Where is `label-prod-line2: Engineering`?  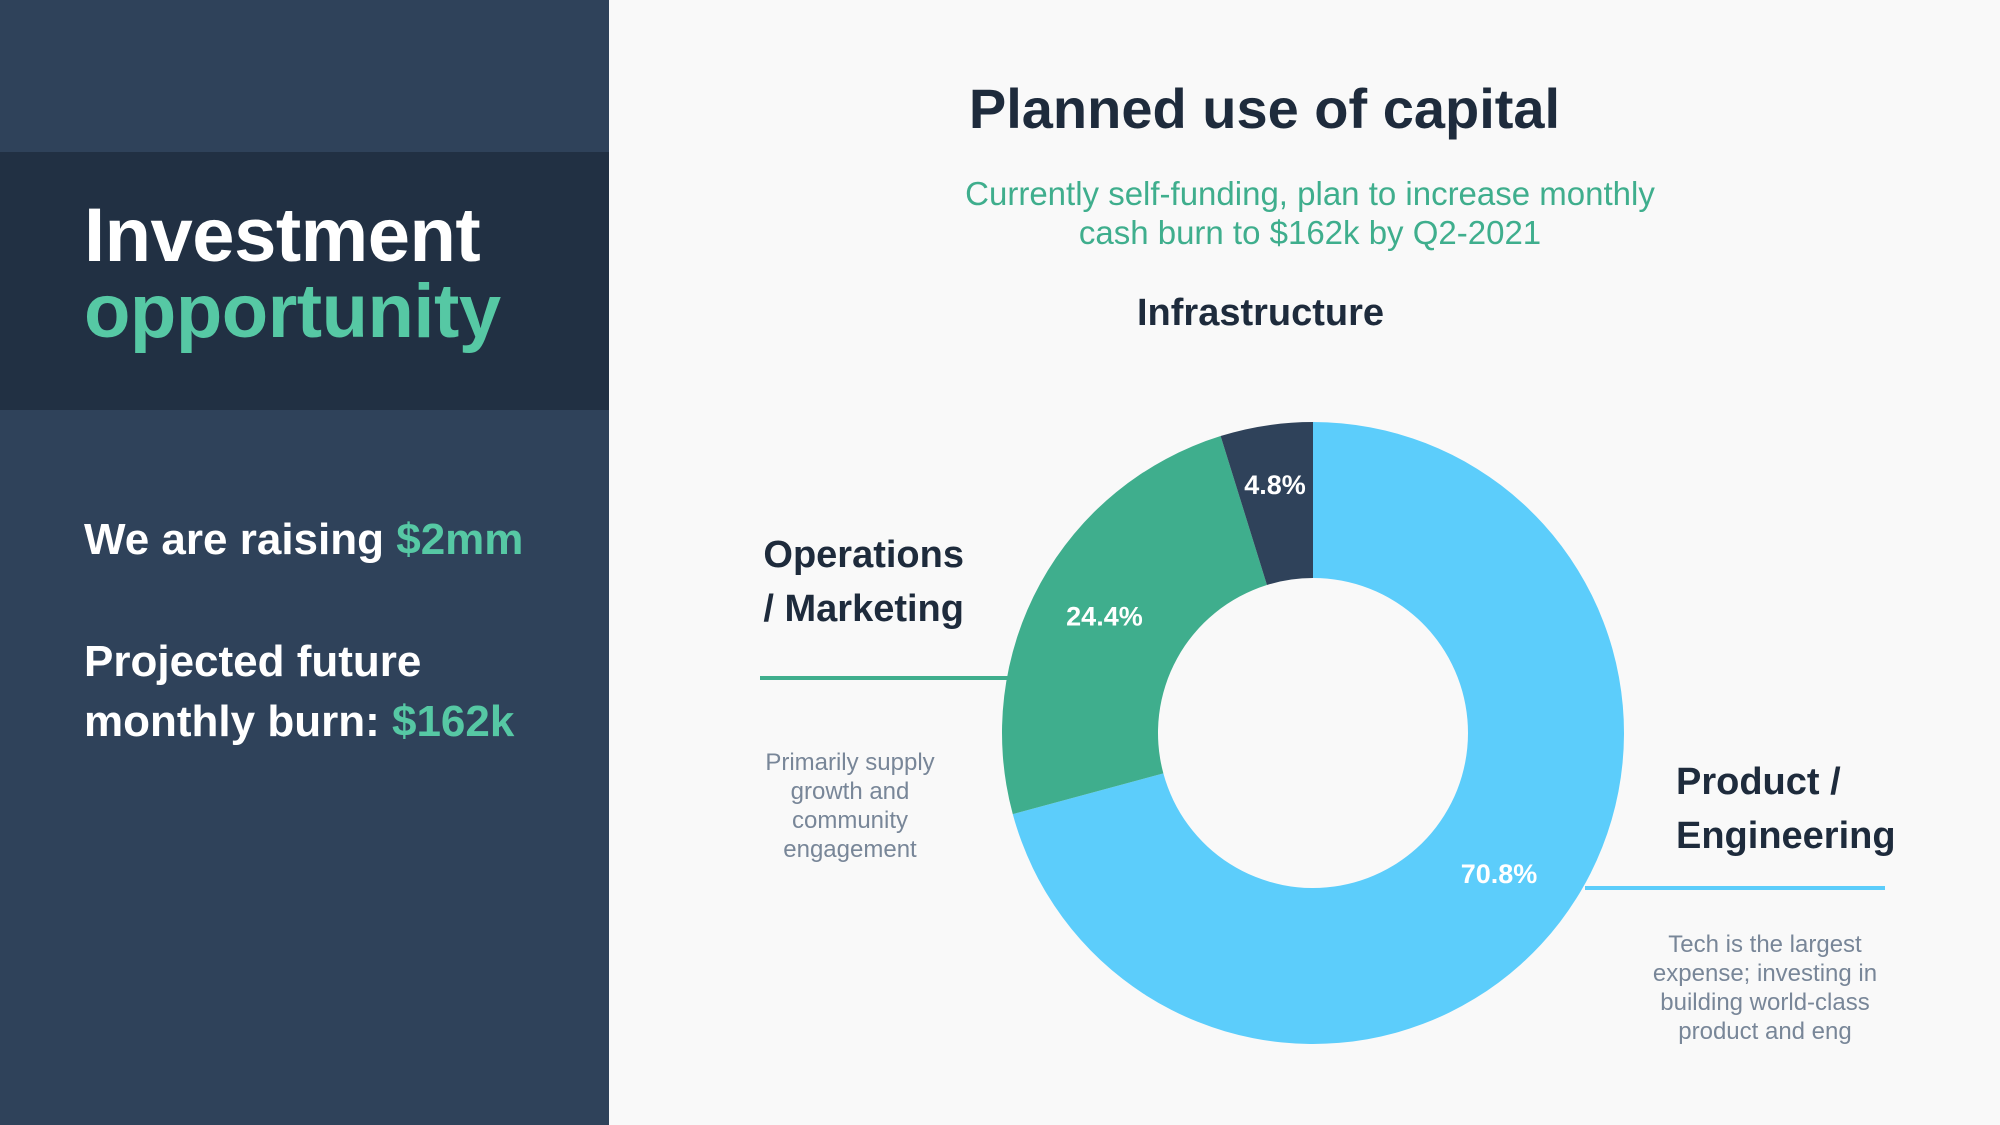 label-prod-line2: Engineering is located at coordinates (1786, 836).